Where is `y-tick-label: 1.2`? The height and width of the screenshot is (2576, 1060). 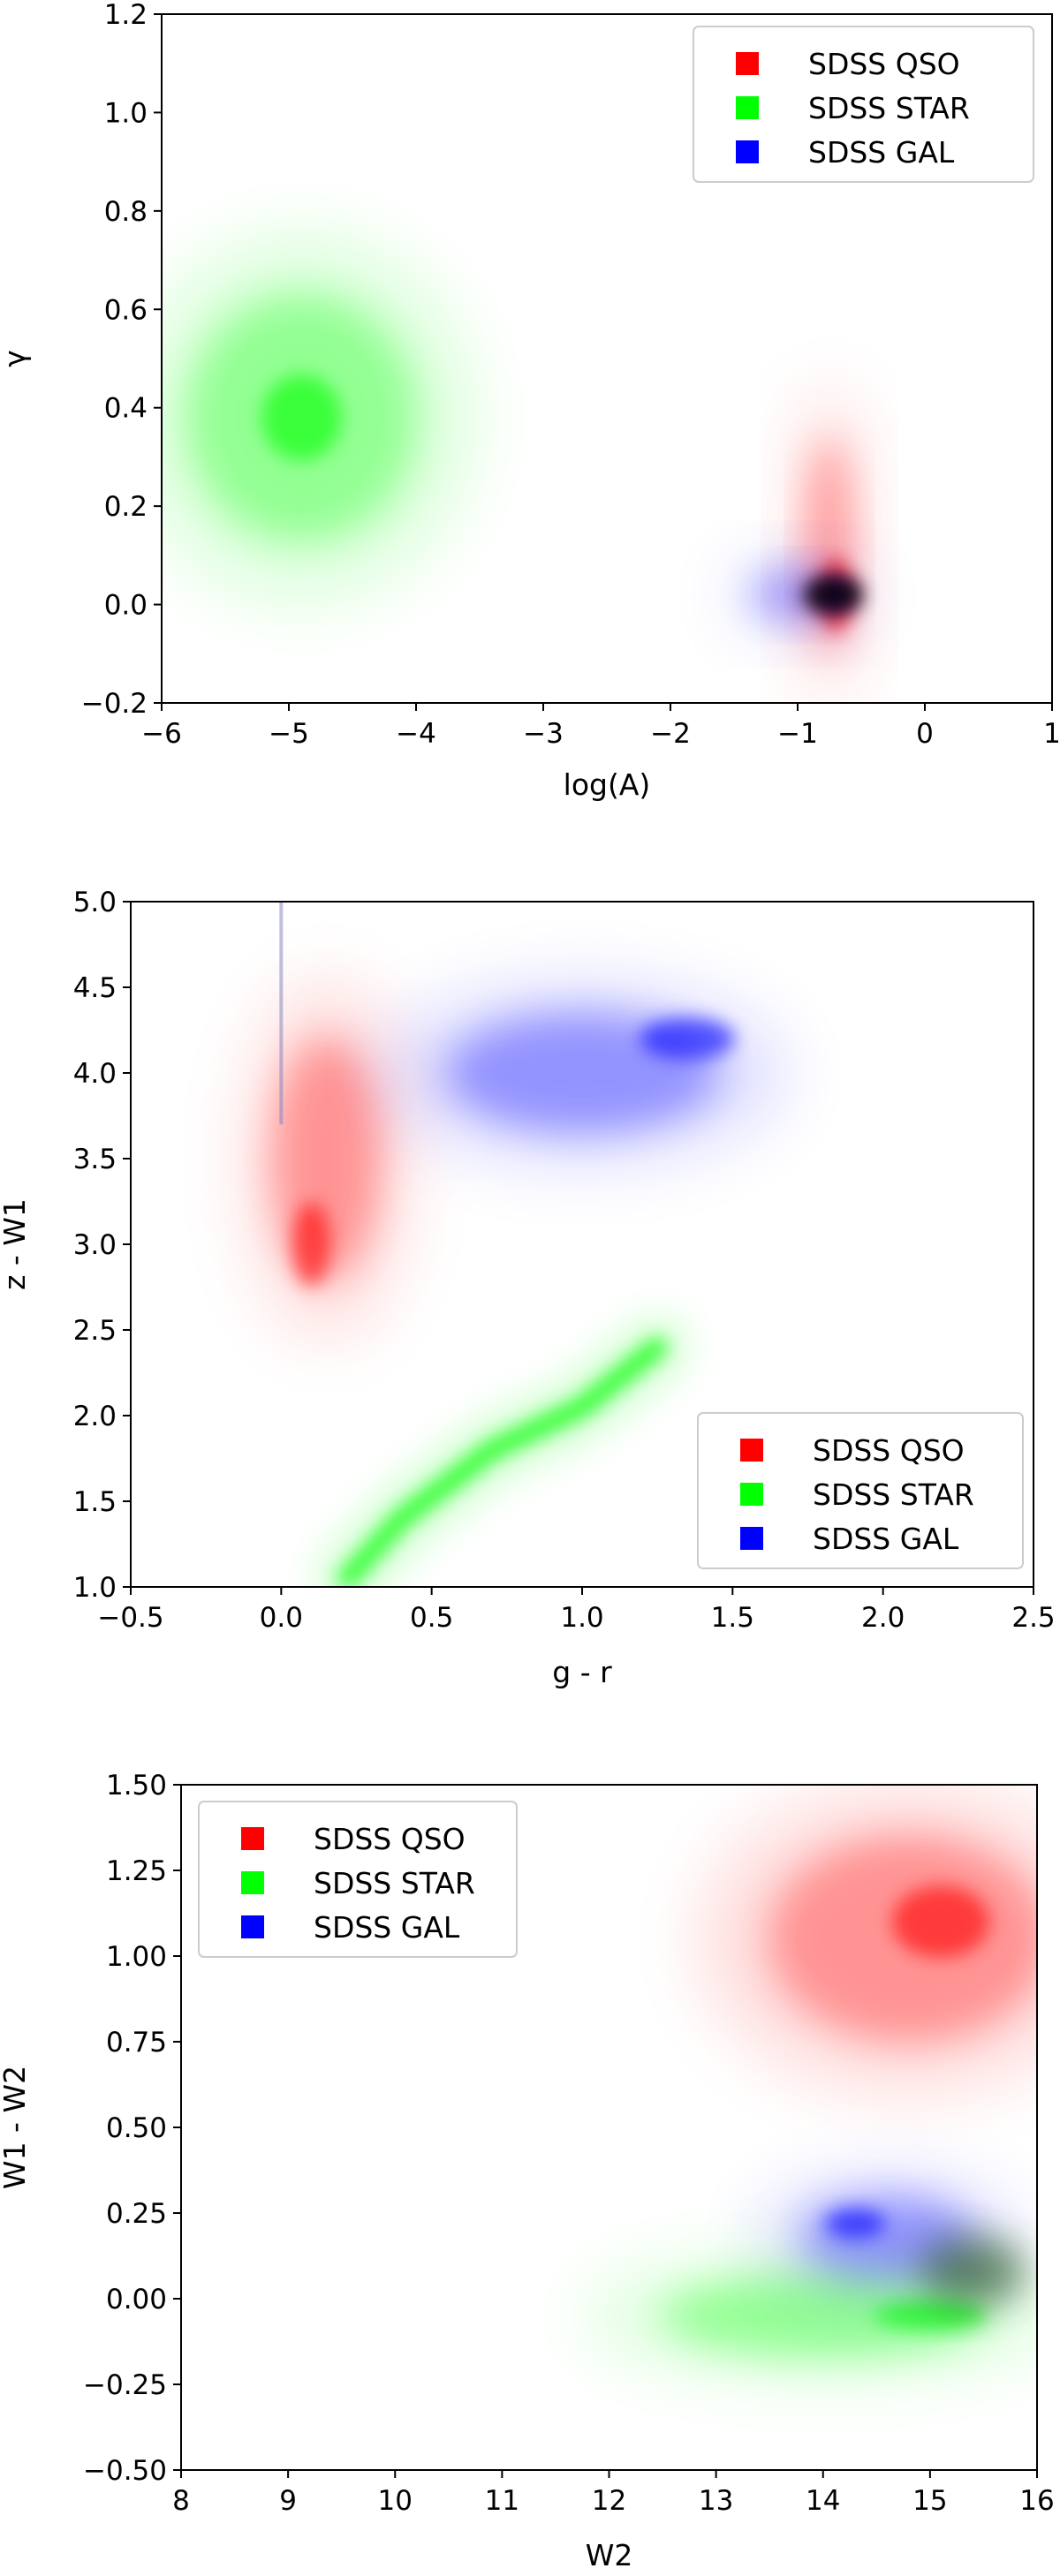 y-tick-label: 1.2 is located at coordinates (126, 15).